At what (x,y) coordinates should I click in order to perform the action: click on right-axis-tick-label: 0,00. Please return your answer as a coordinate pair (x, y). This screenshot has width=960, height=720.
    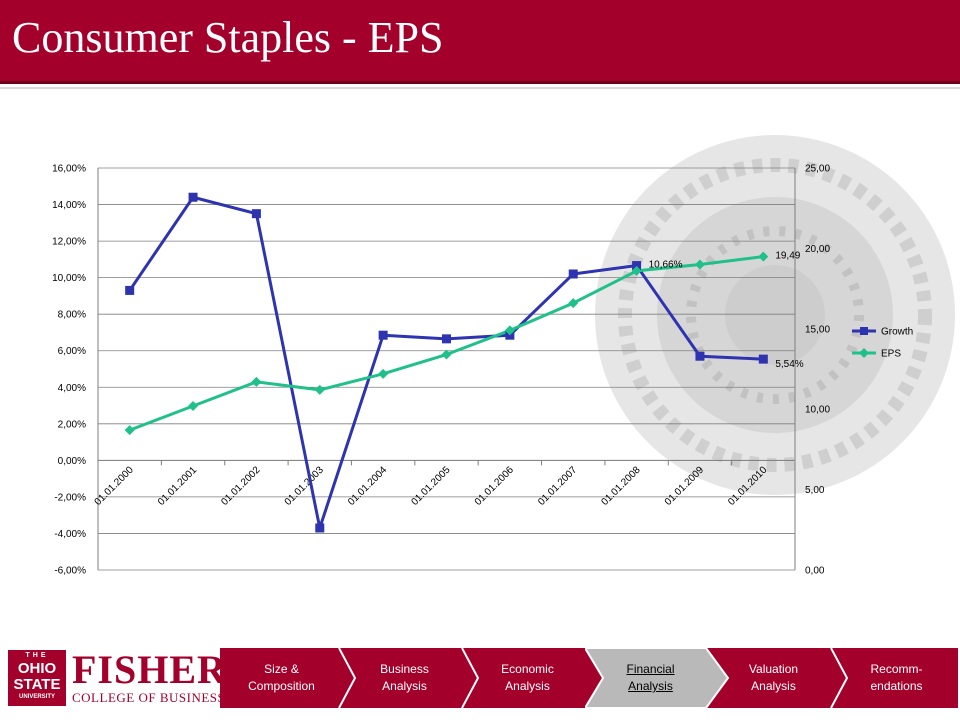
    Looking at the image, I should click on (815, 571).